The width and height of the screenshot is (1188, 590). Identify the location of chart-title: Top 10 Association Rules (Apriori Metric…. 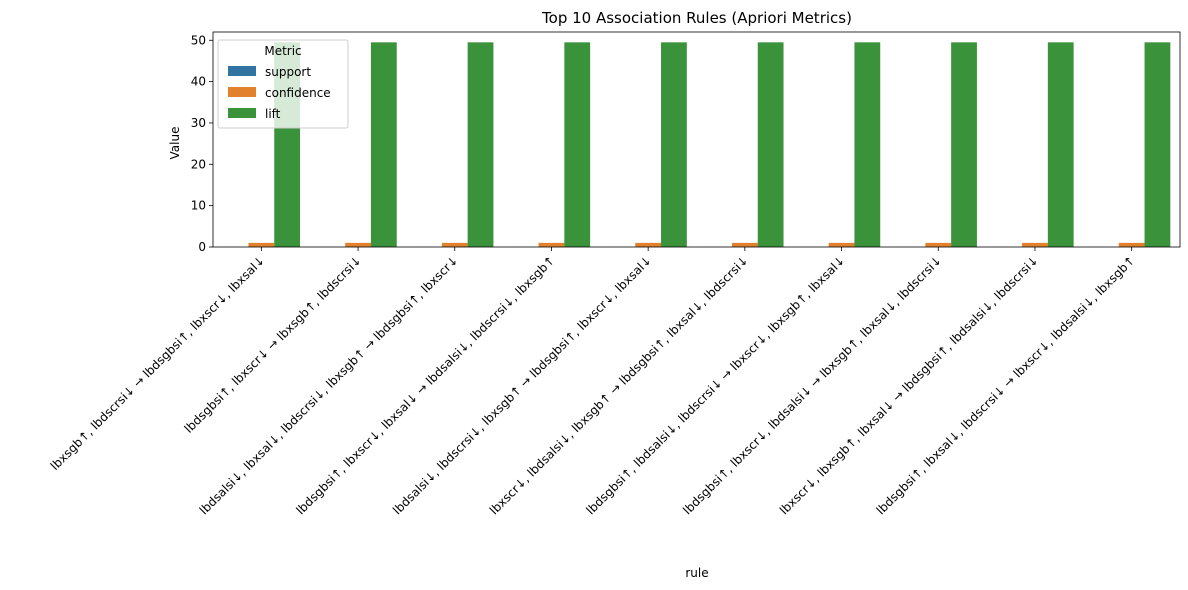
(696, 18).